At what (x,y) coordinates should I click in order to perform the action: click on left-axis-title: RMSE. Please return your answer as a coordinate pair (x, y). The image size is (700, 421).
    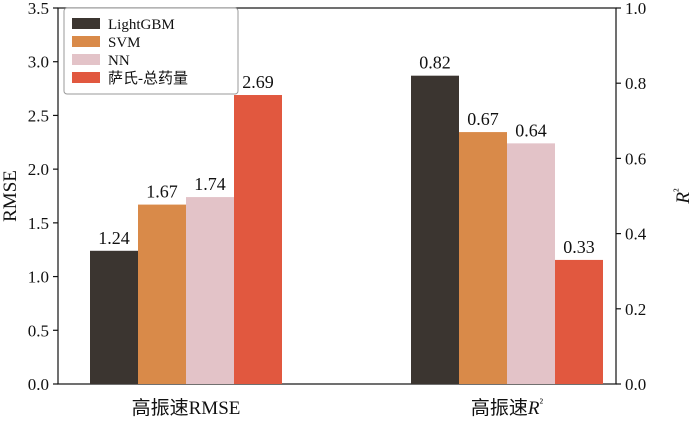
    Looking at the image, I should click on (10, 196).